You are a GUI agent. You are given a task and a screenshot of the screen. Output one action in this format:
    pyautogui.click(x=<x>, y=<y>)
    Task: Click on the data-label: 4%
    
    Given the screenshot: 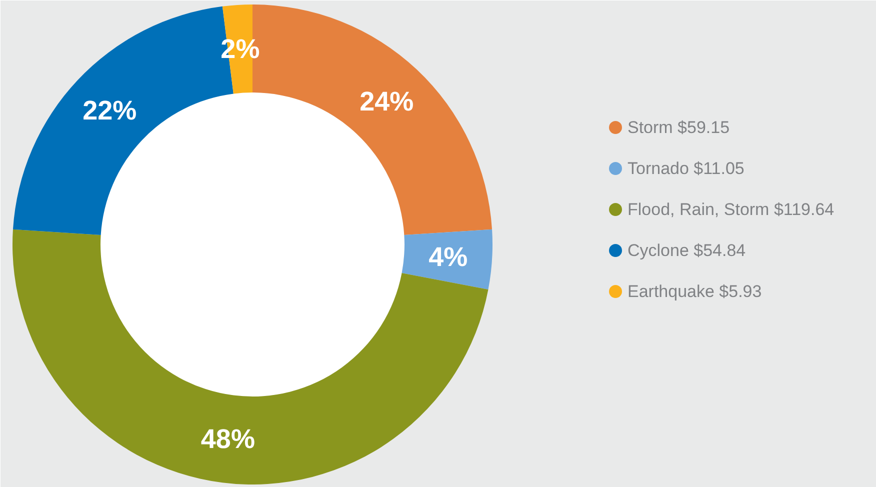 What is the action you would take?
    pyautogui.click(x=448, y=257)
    